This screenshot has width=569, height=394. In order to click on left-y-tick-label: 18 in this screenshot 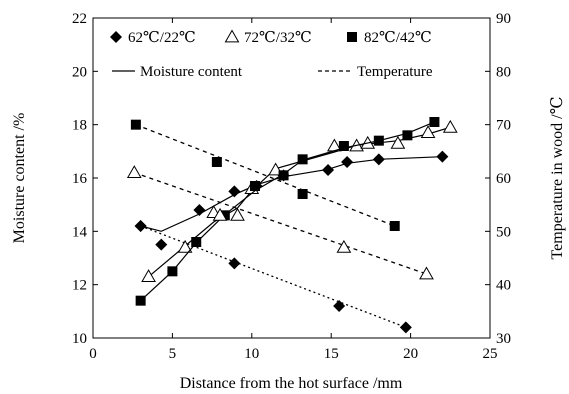, I will do `click(79, 126)`.